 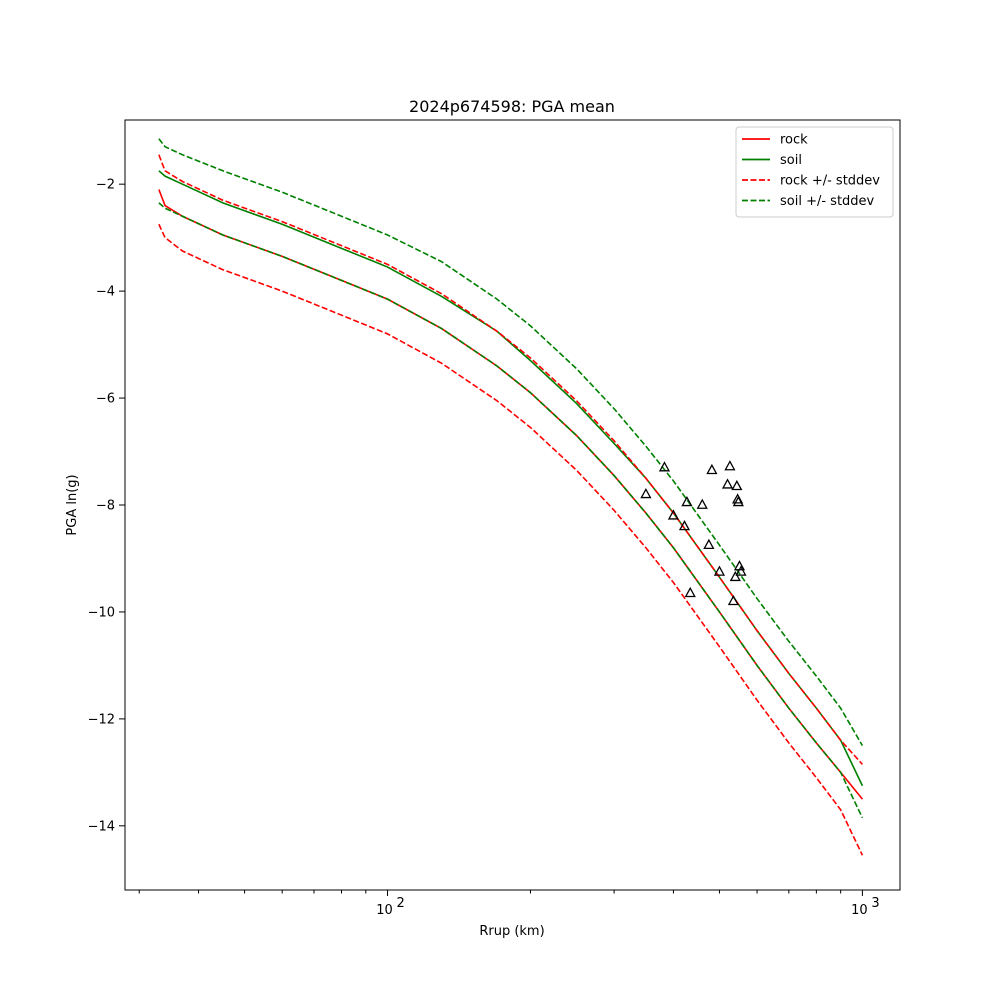 What do you see at coordinates (794, 140) in the screenshot?
I see `legend-label: rock` at bounding box center [794, 140].